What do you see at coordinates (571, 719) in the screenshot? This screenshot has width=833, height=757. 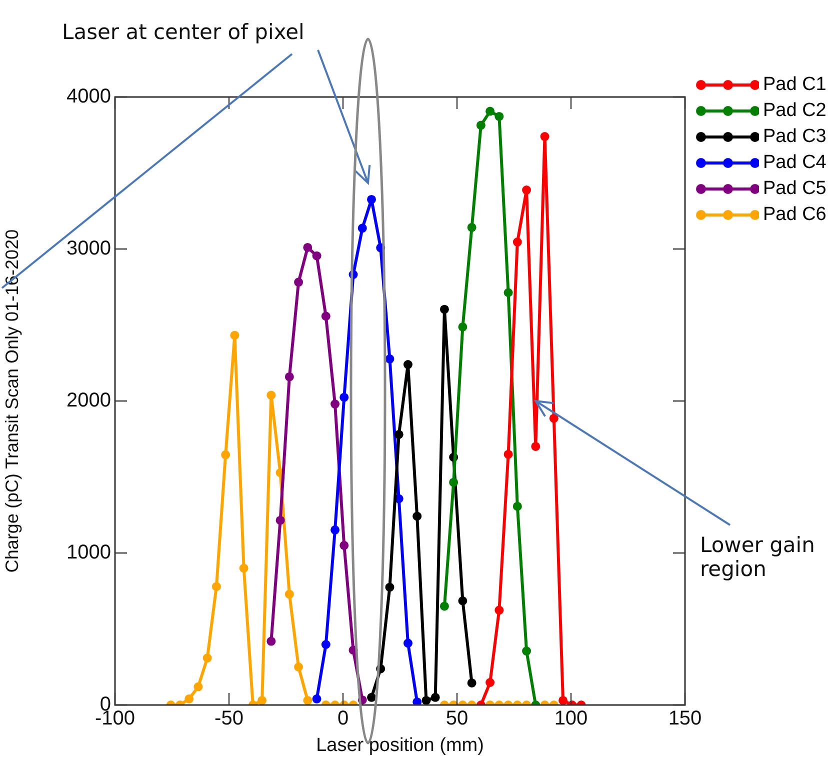 I see `x-tick-label: 100` at bounding box center [571, 719].